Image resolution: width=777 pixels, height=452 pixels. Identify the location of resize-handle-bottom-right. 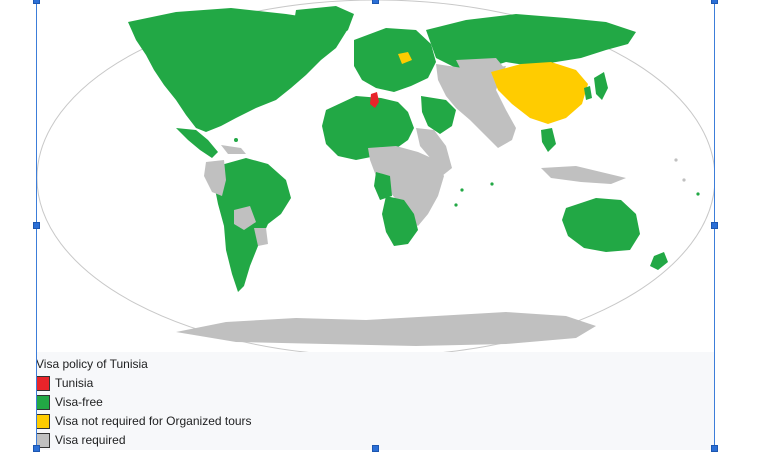
(714, 448).